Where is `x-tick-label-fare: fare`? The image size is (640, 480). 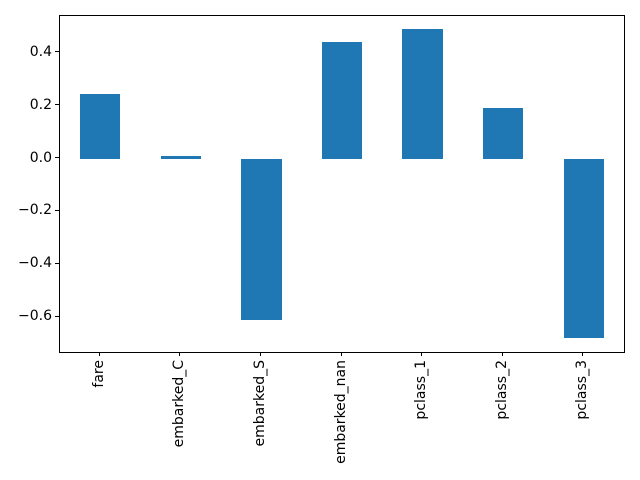 x-tick-label-fare: fare is located at coordinates (98, 374).